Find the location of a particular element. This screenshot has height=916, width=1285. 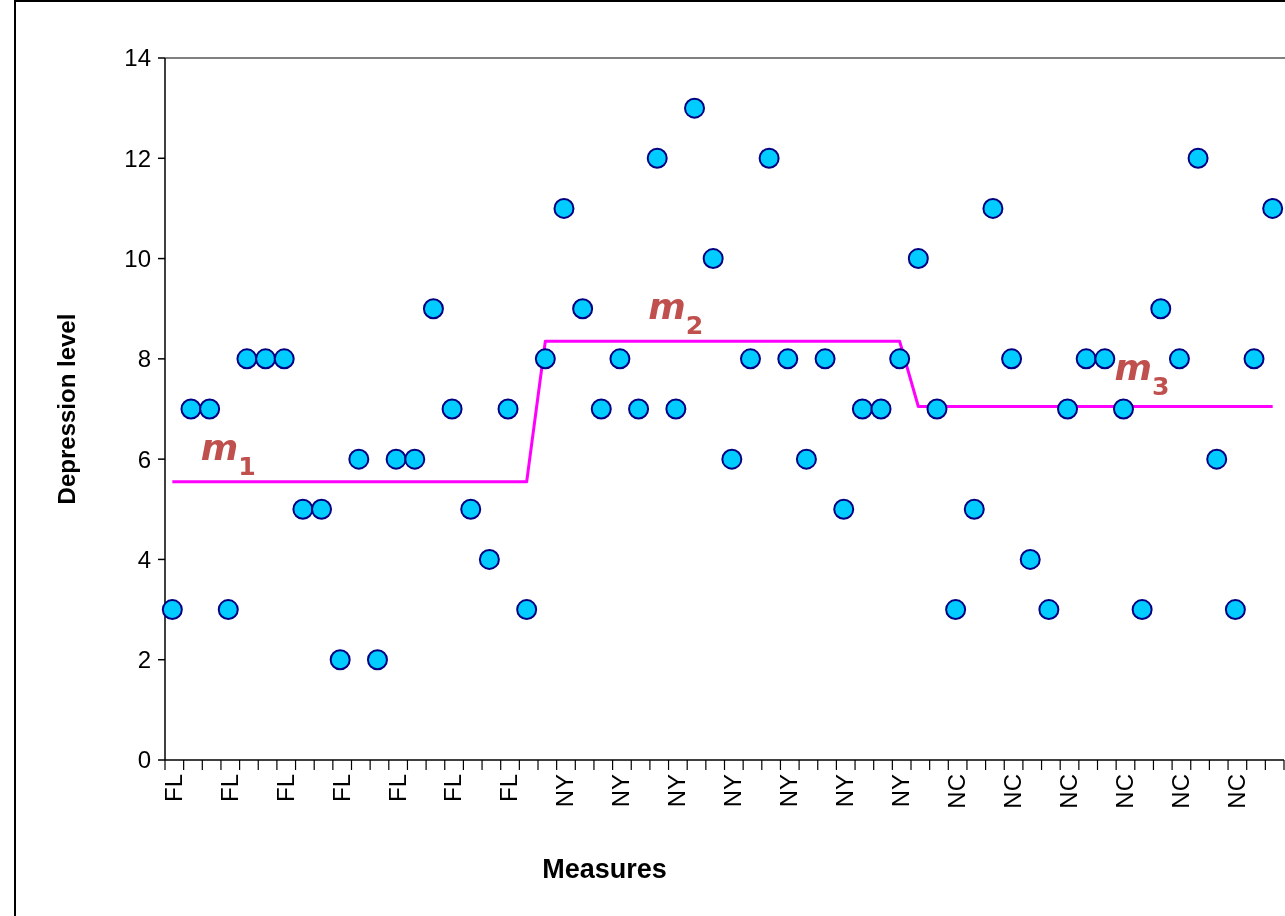

y-tick-label: 10 is located at coordinates (137, 258).